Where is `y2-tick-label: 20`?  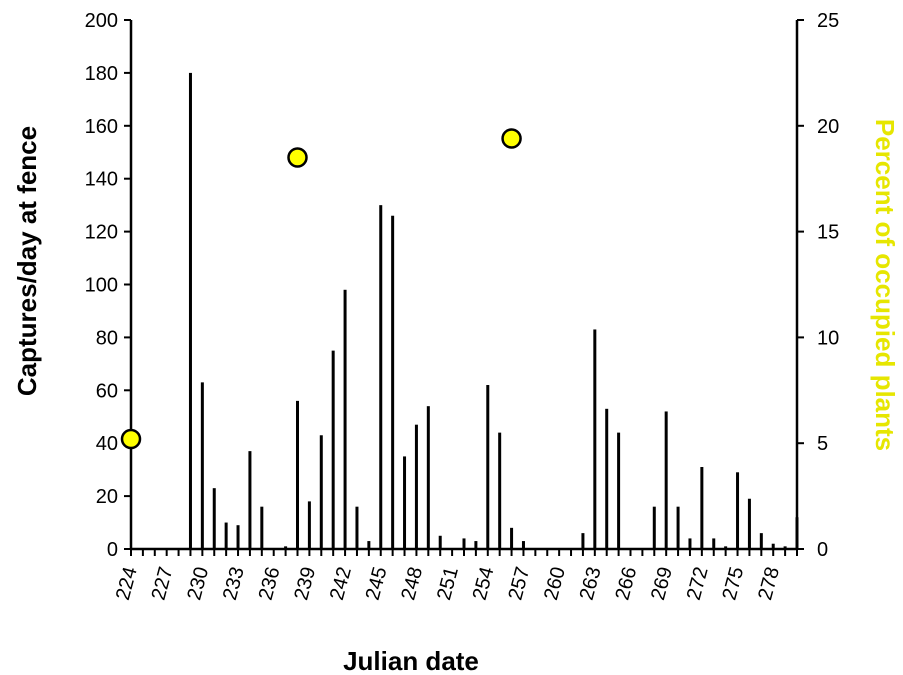
y2-tick-label: 20 is located at coordinates (828, 127).